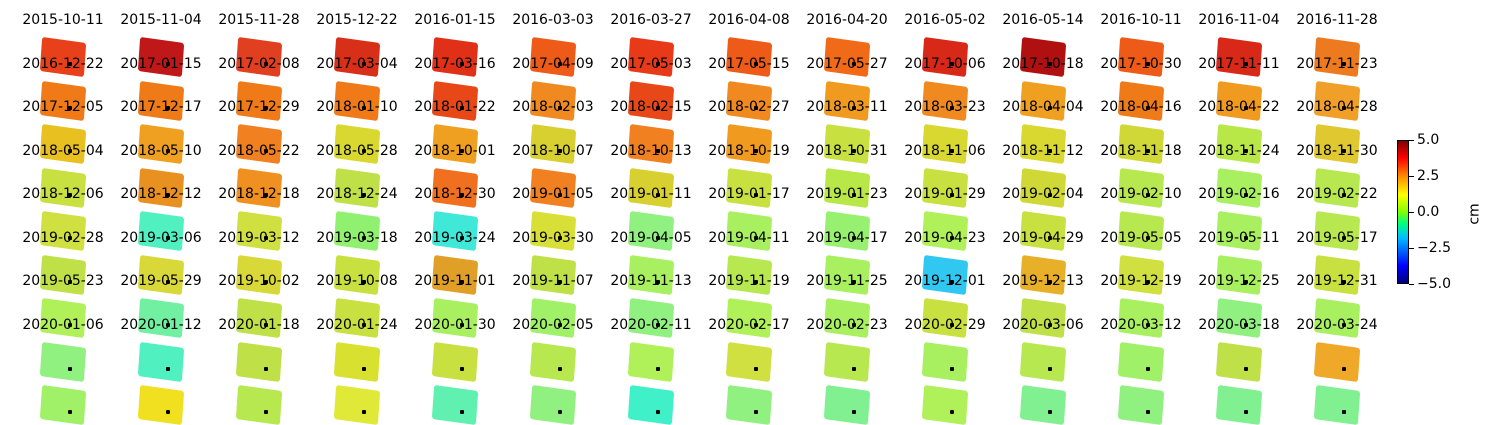 The height and width of the screenshot is (425, 1497). Describe the element at coordinates (847, 107) in the screenshot. I see `date-label: 2018-03-11` at that location.